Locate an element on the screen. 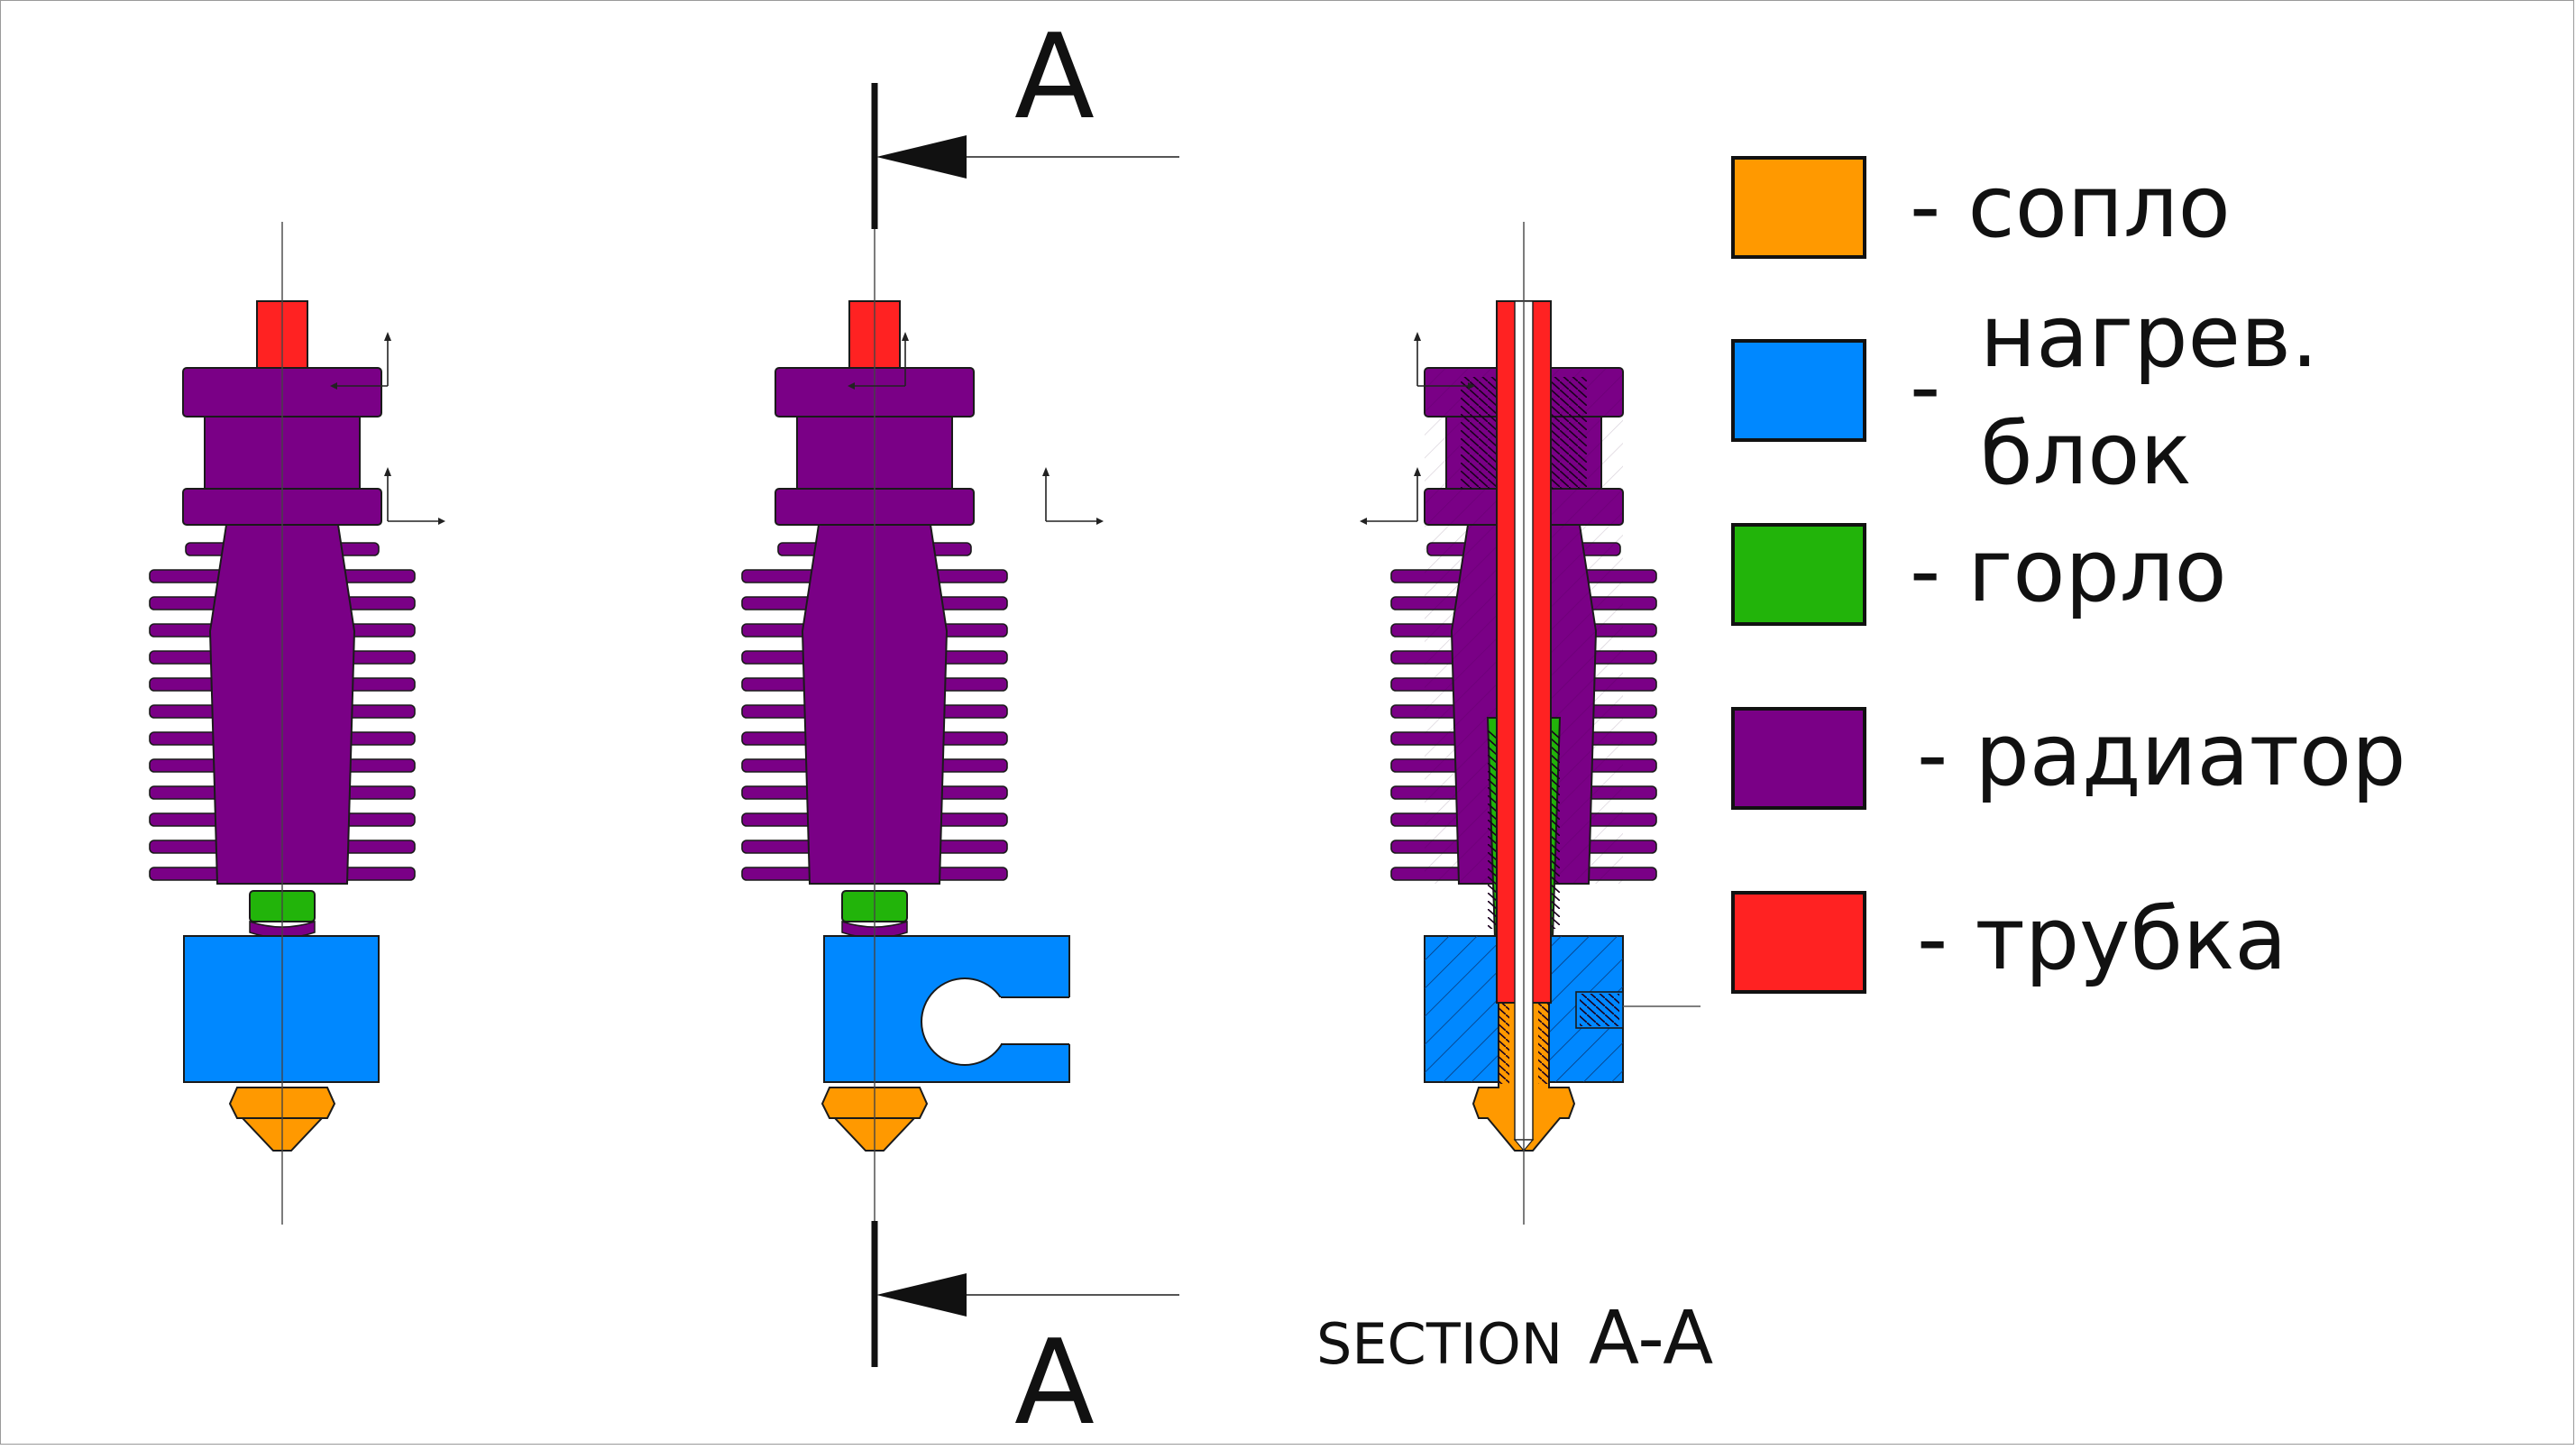 This screenshot has height=1450, width=2576. legend-label-heat-block-line1: нагрев. is located at coordinates (2149, 337).